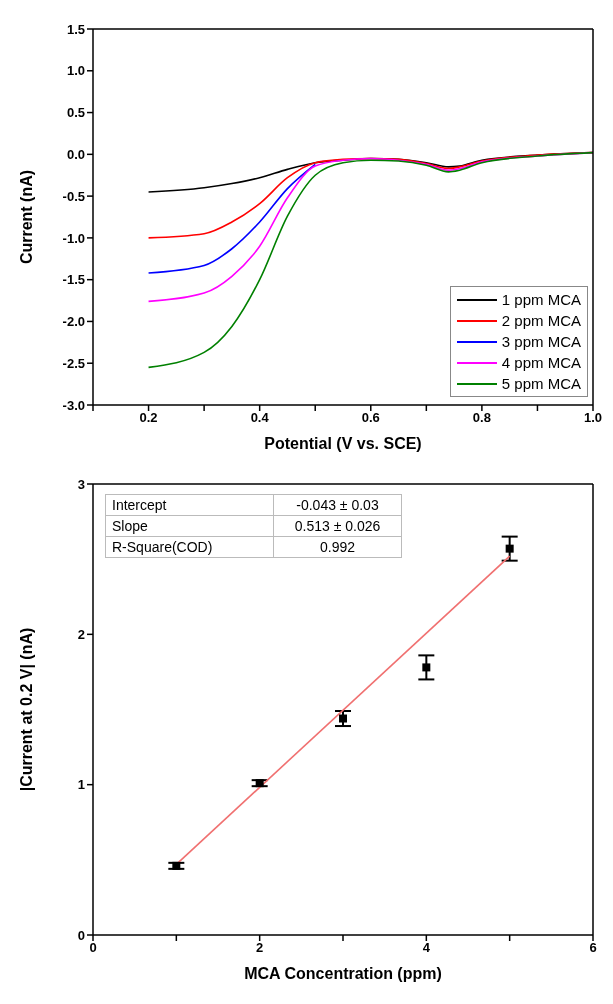  What do you see at coordinates (75, 113) in the screenshot?
I see `y-tick-label: 0.5` at bounding box center [75, 113].